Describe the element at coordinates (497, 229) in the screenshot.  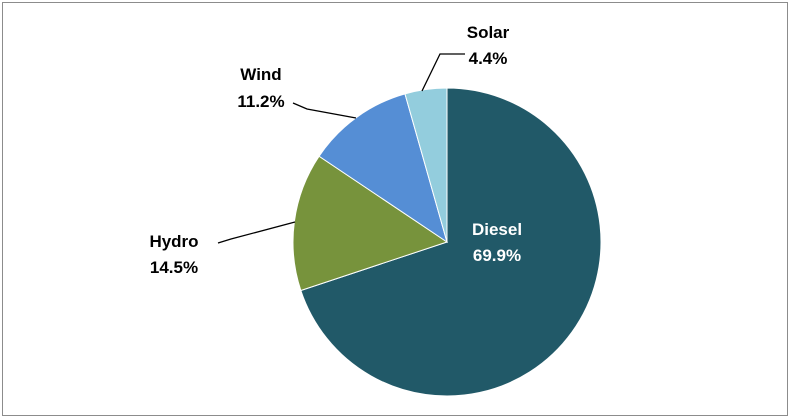
I see `slice-label-diesel-name: Diesel` at that location.